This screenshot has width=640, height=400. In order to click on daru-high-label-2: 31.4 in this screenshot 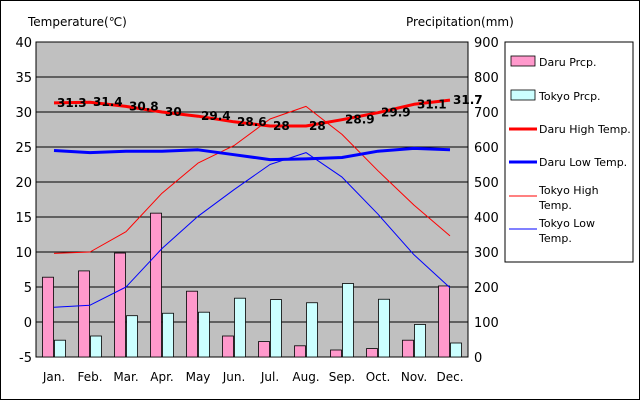, I will do `click(108, 102)`.